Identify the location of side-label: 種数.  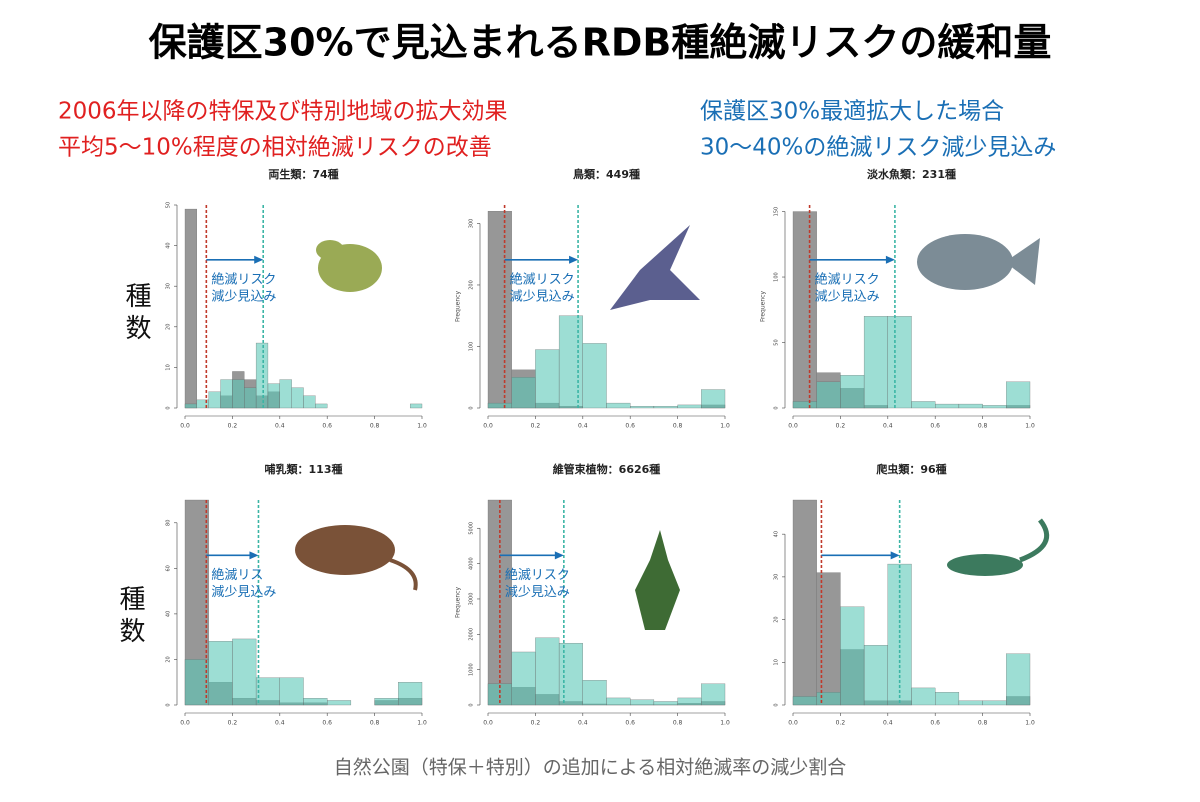
(136, 314).